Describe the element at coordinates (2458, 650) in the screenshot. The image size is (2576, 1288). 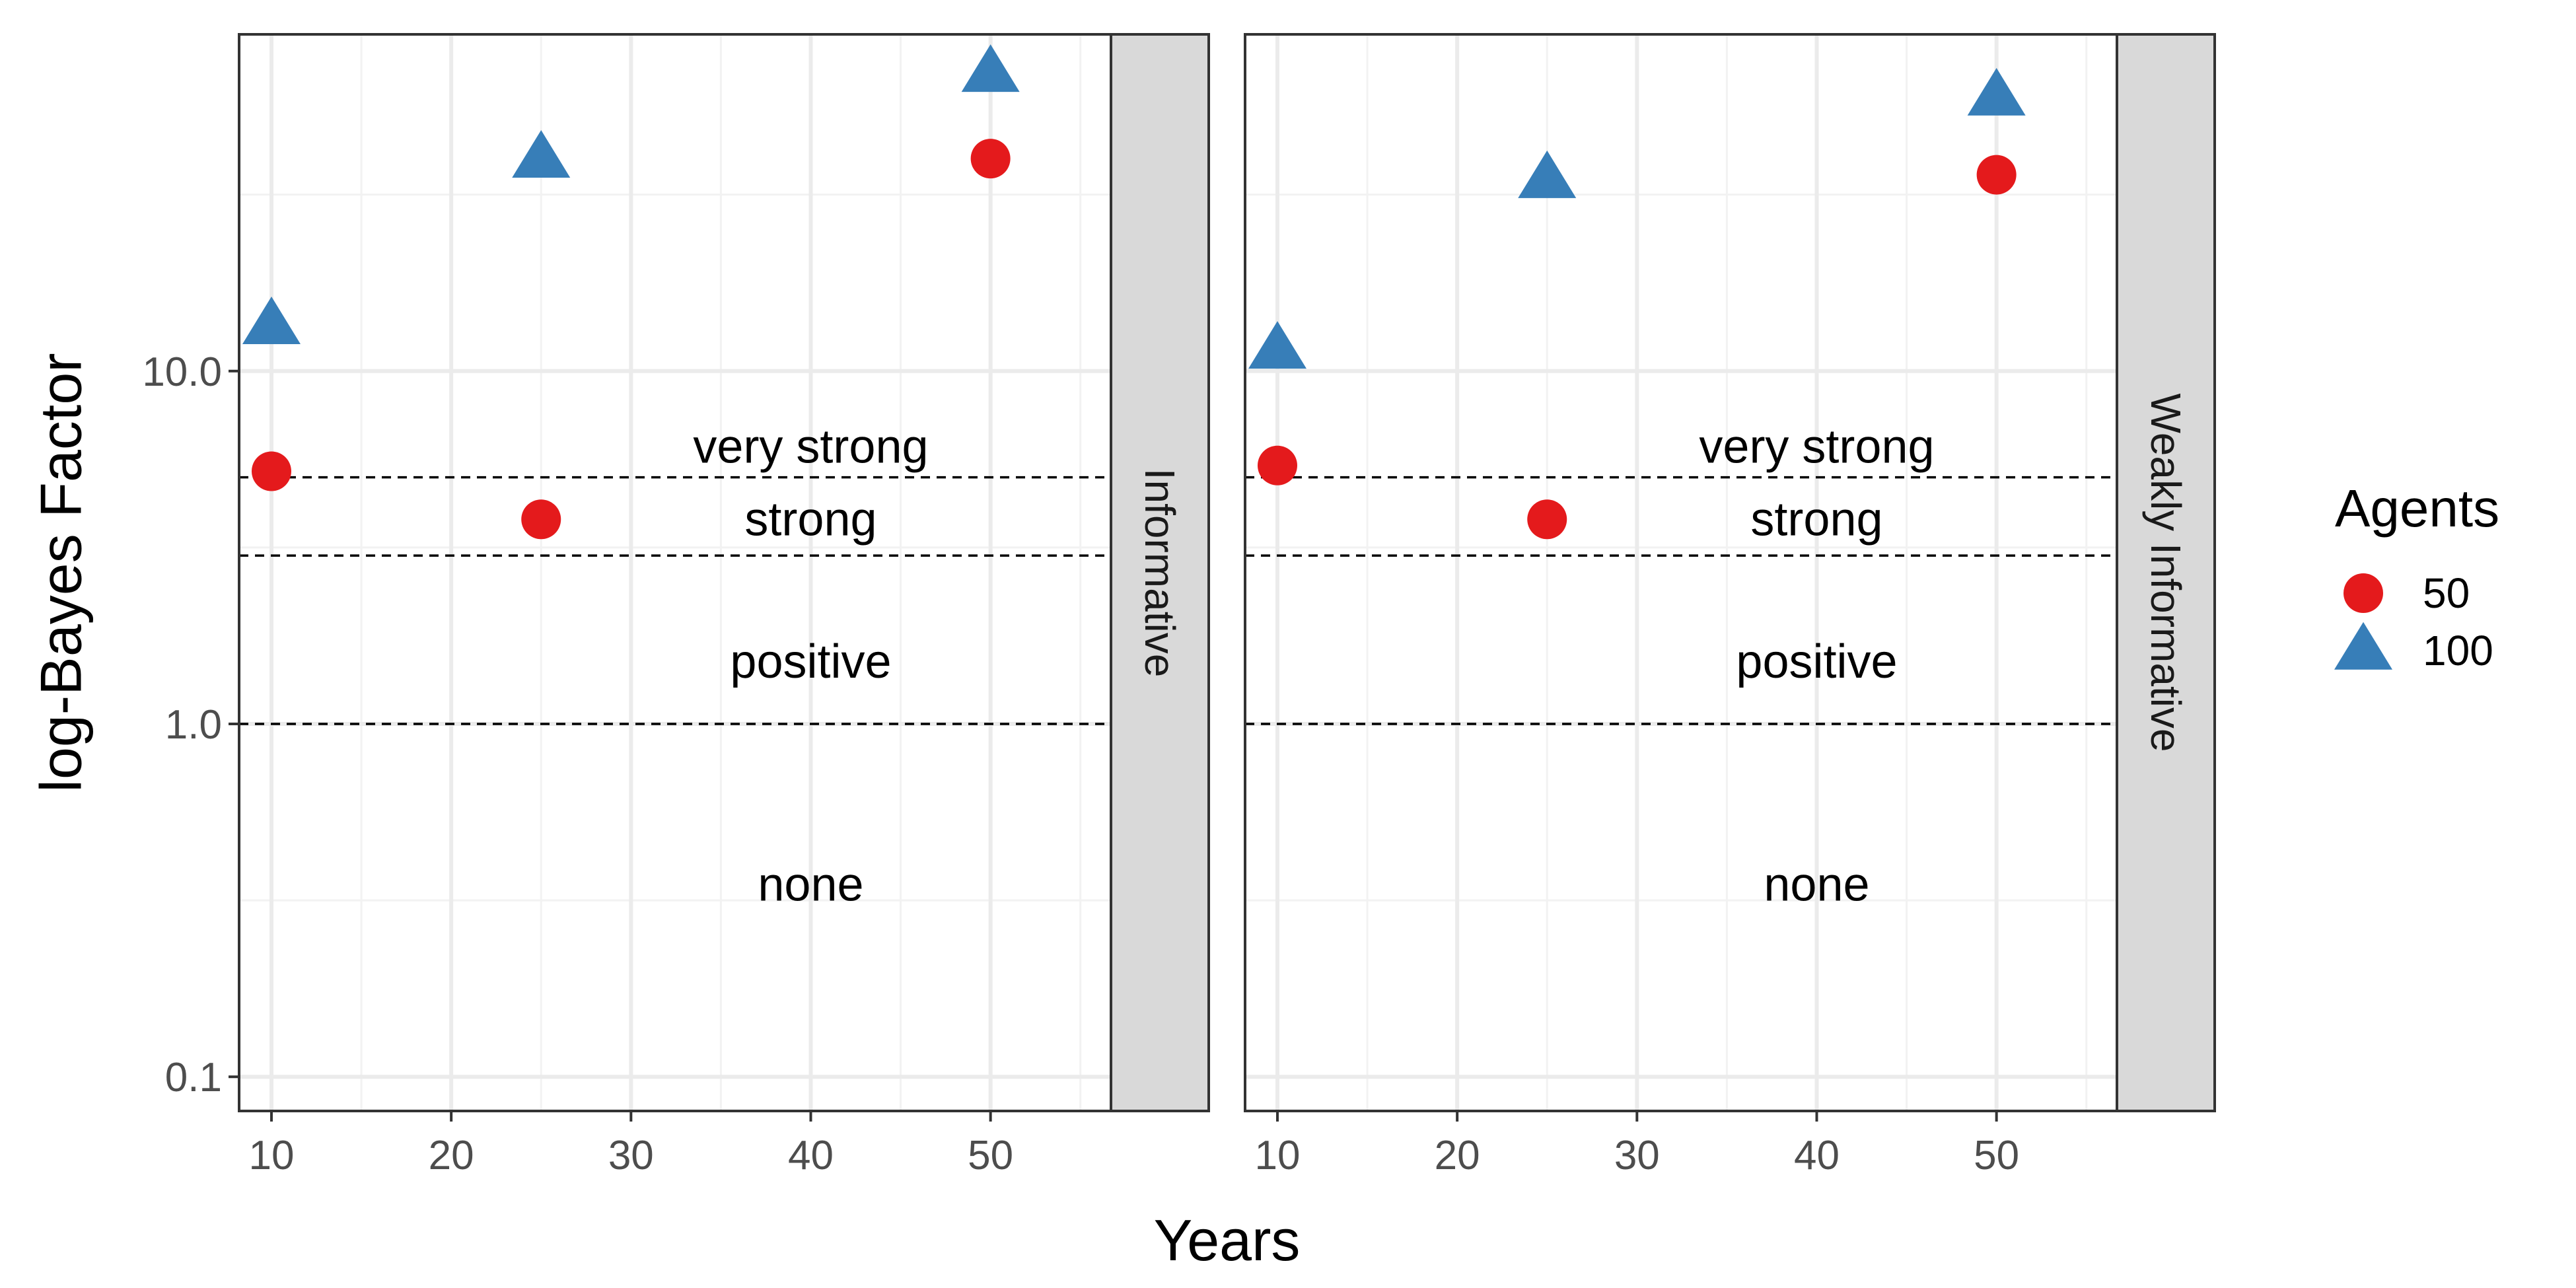
I see `legend-label: 100` at that location.